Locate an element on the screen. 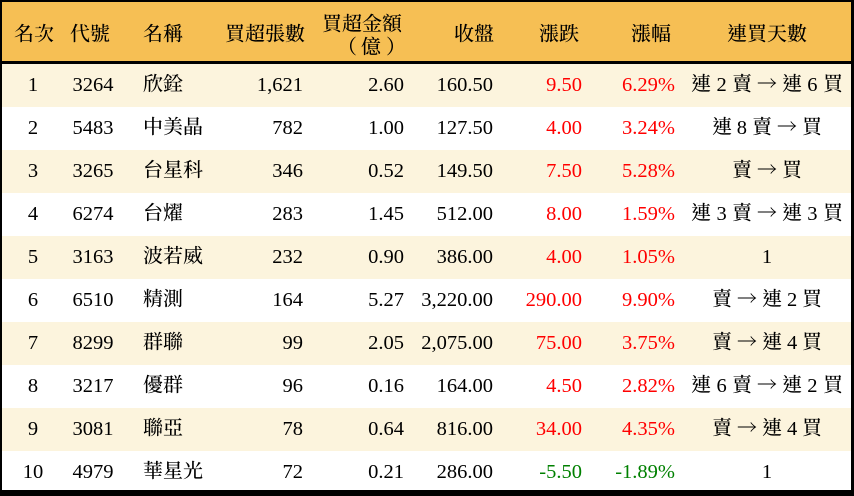 Image resolution: width=854 pixels, height=496 pixels. cell-pct: 2.82% is located at coordinates (648, 386).